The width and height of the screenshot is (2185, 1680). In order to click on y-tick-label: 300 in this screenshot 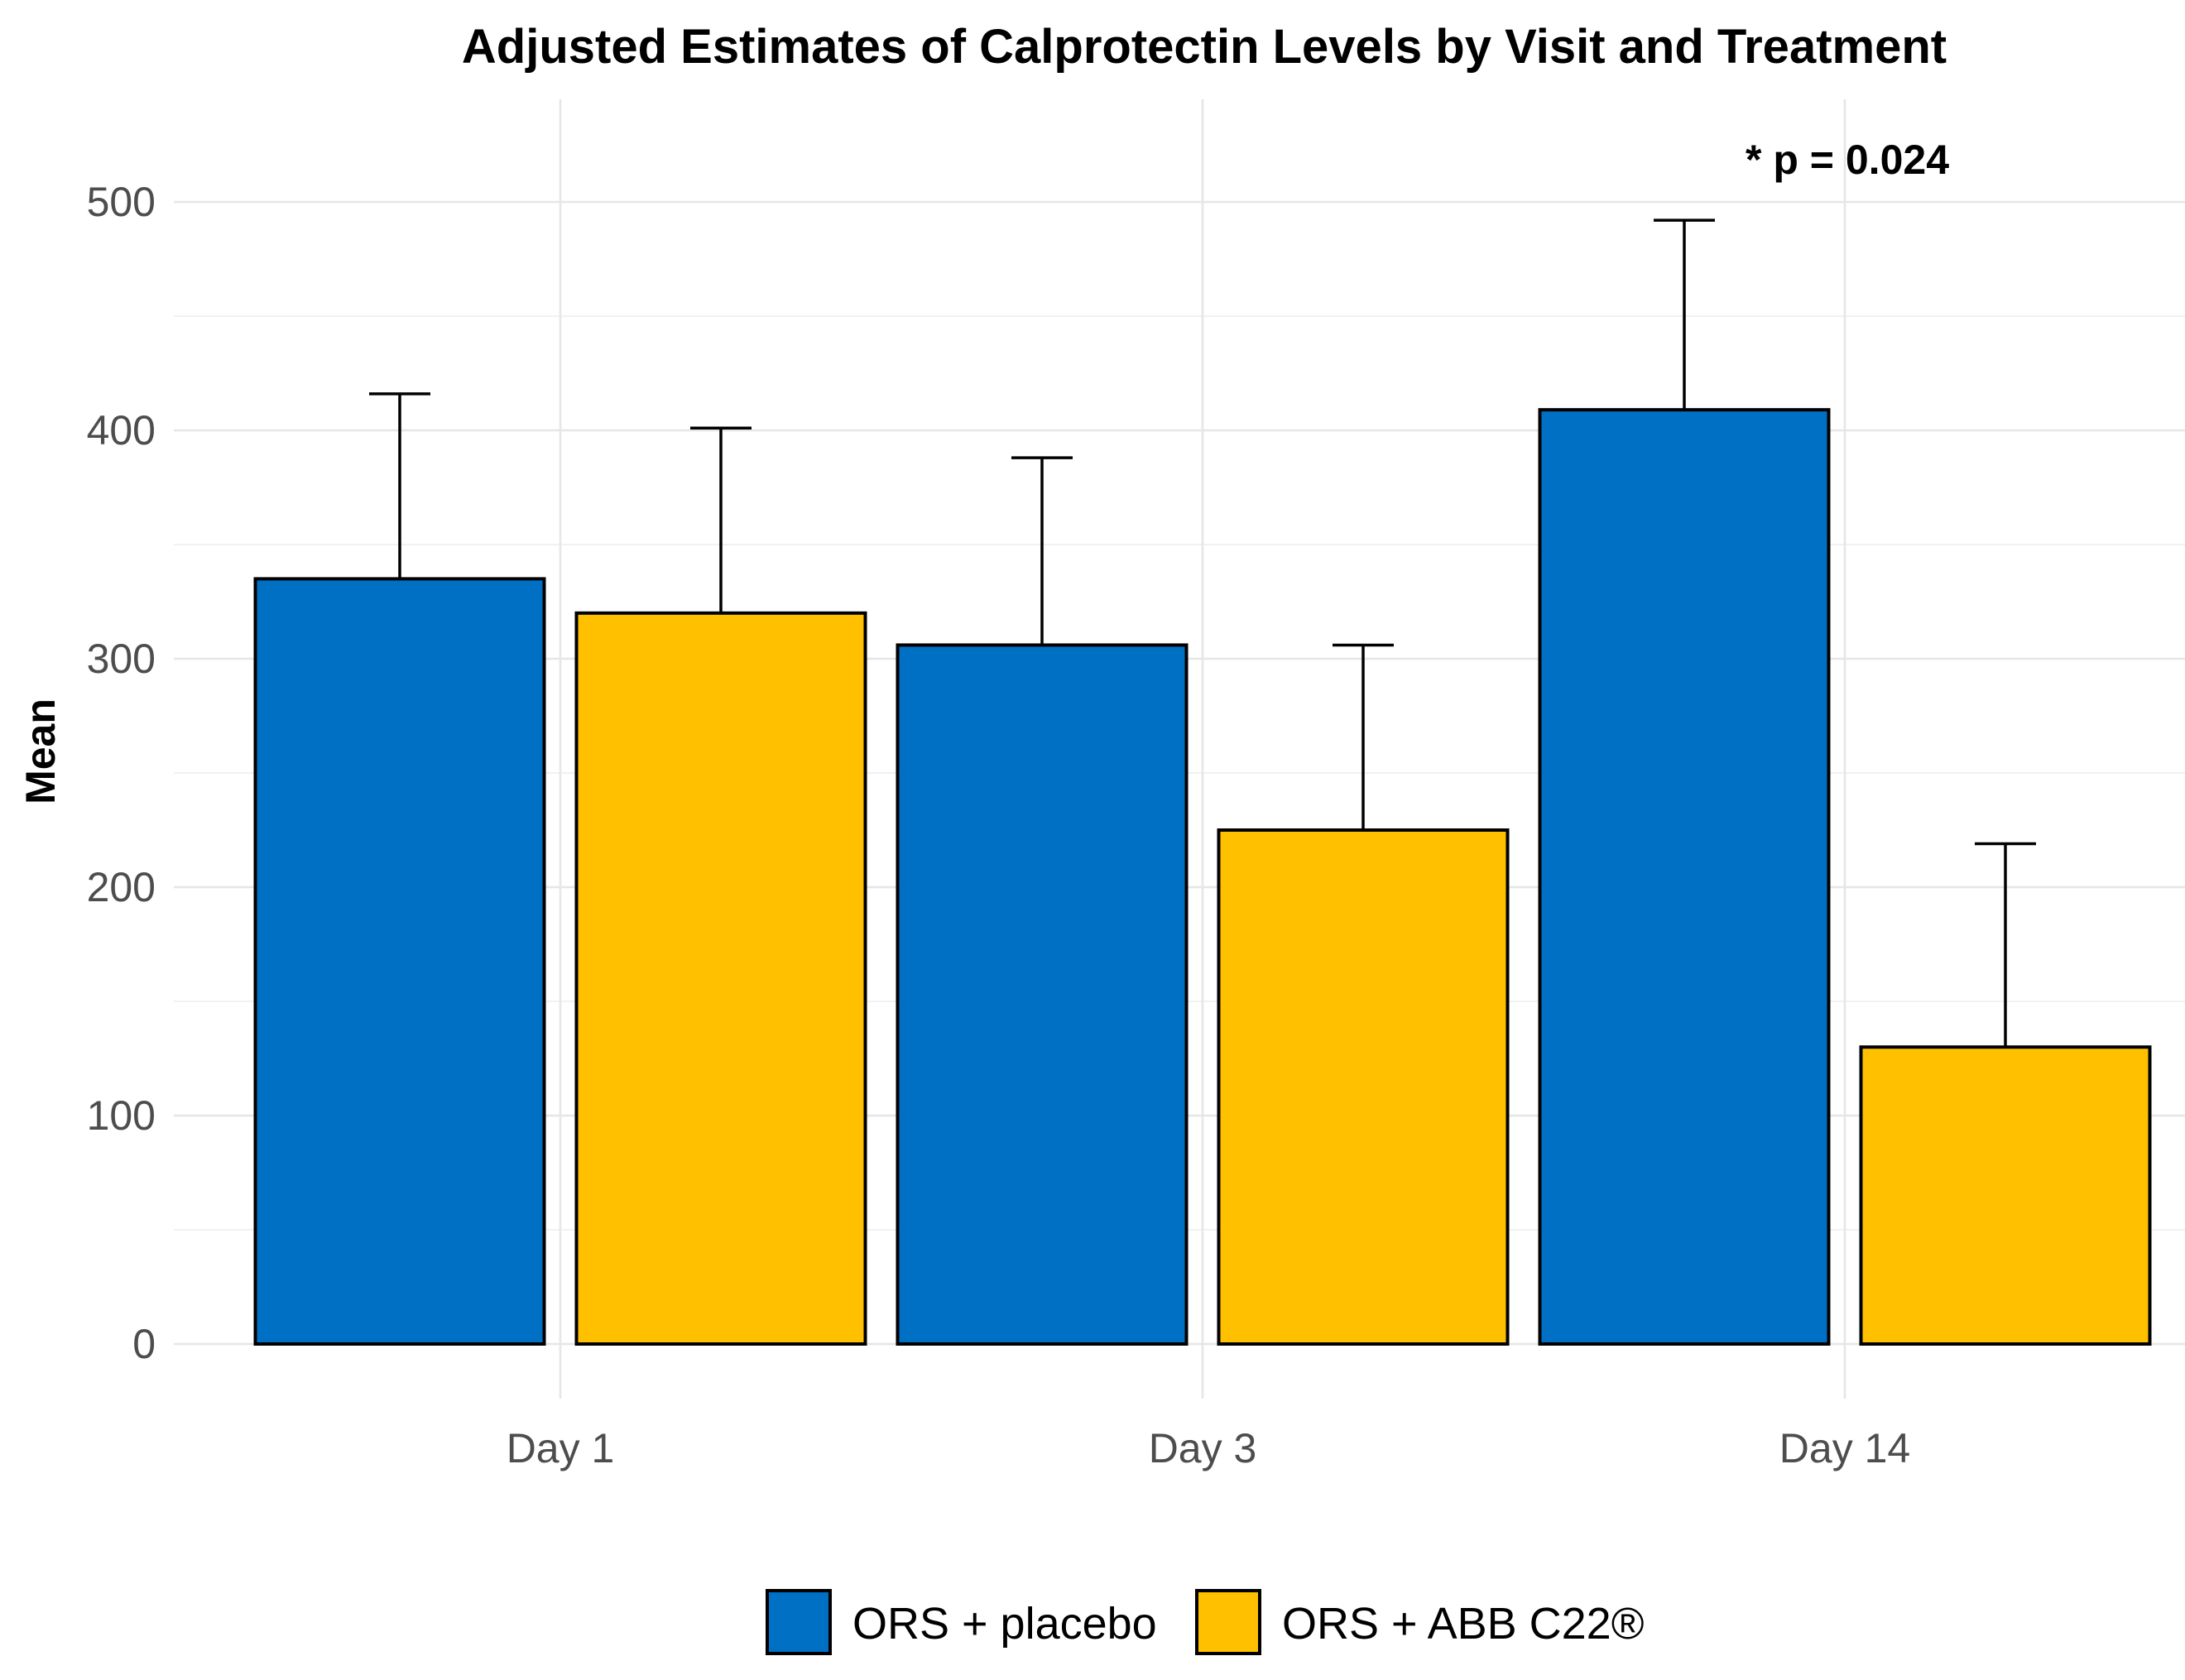, I will do `click(122, 659)`.